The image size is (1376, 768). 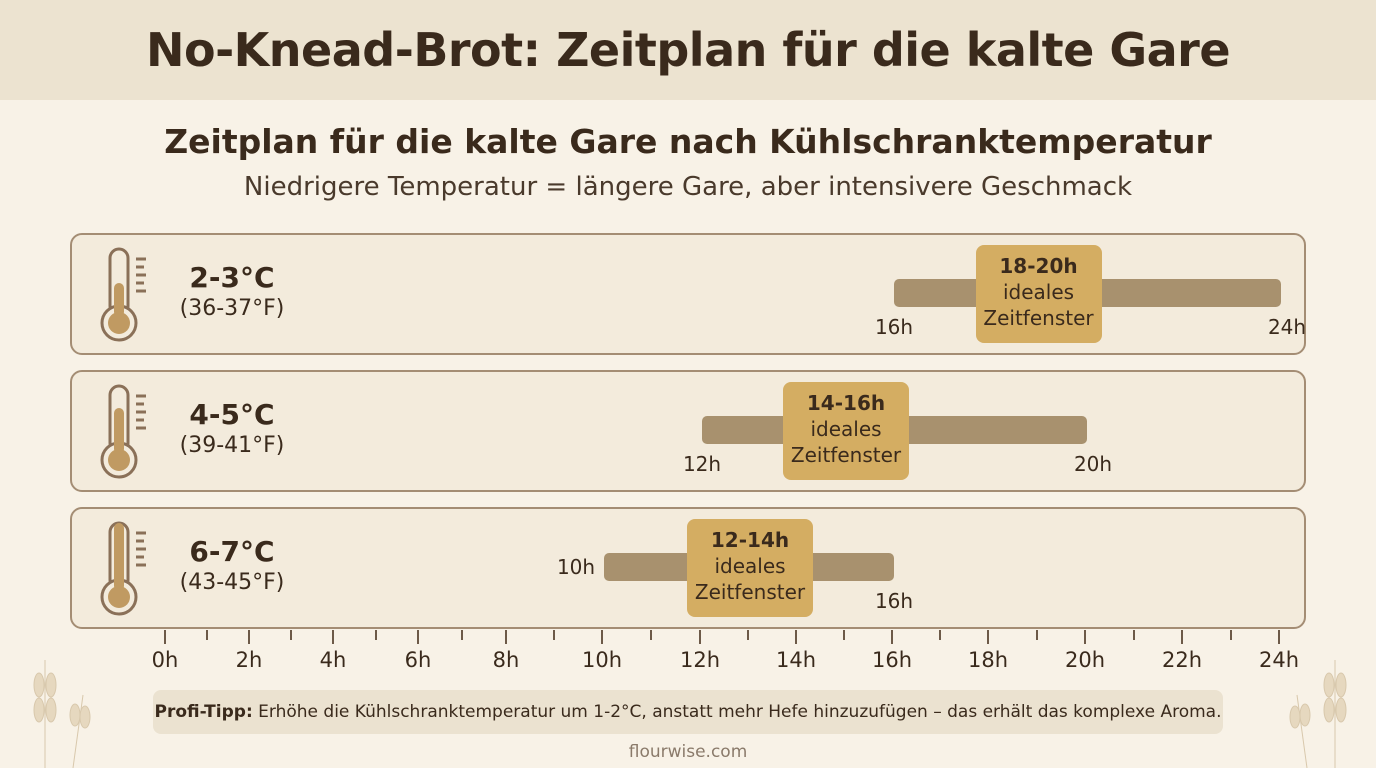 I want to click on range-end-label: 20h, so click(x=1093, y=464).